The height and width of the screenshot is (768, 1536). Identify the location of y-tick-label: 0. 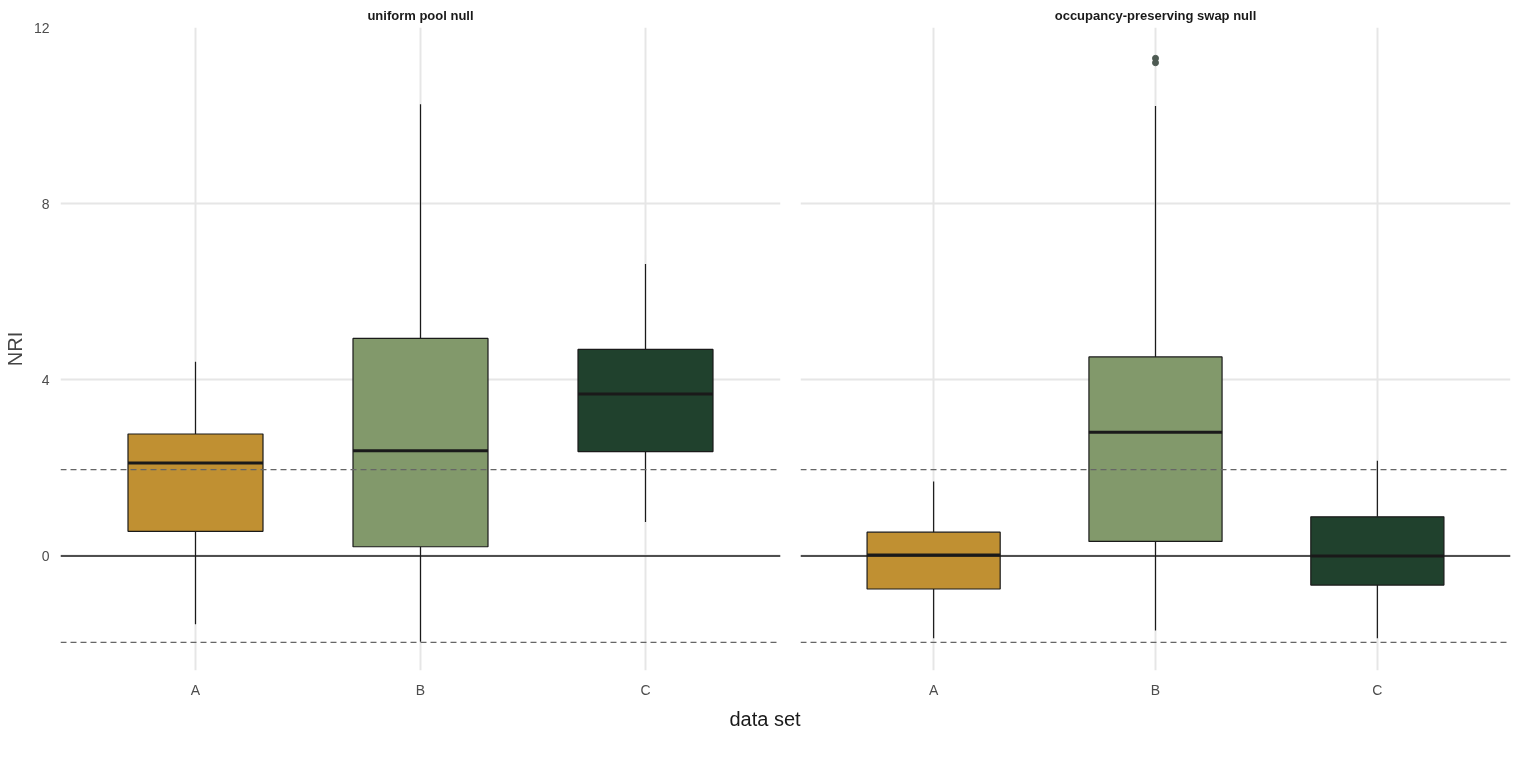
(45, 555).